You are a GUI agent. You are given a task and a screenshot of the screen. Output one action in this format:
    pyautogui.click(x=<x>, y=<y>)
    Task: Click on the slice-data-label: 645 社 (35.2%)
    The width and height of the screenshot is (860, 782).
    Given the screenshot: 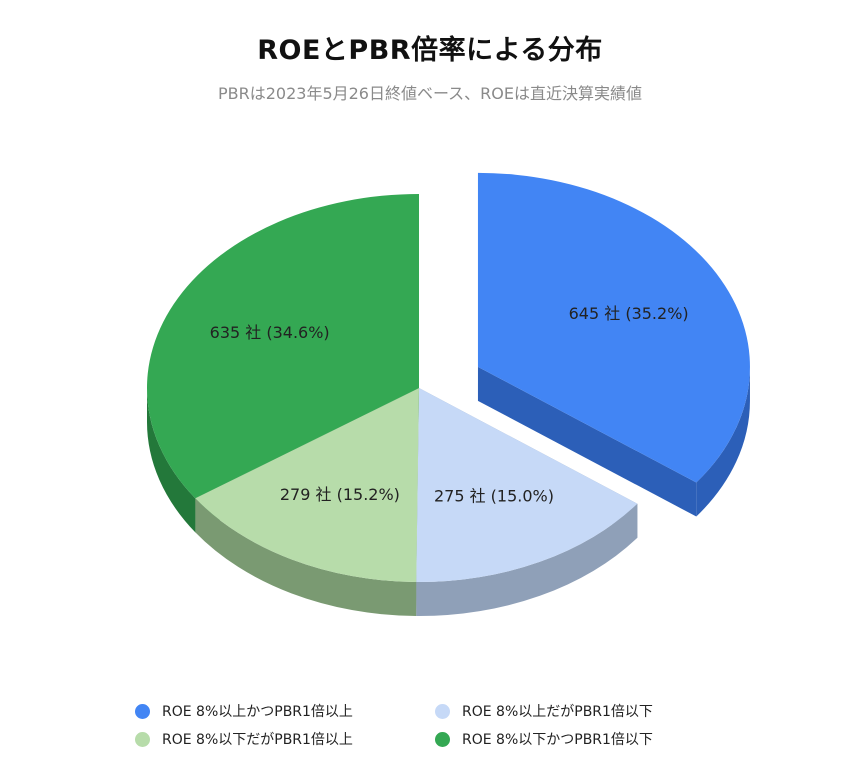 What is the action you would take?
    pyautogui.click(x=629, y=313)
    